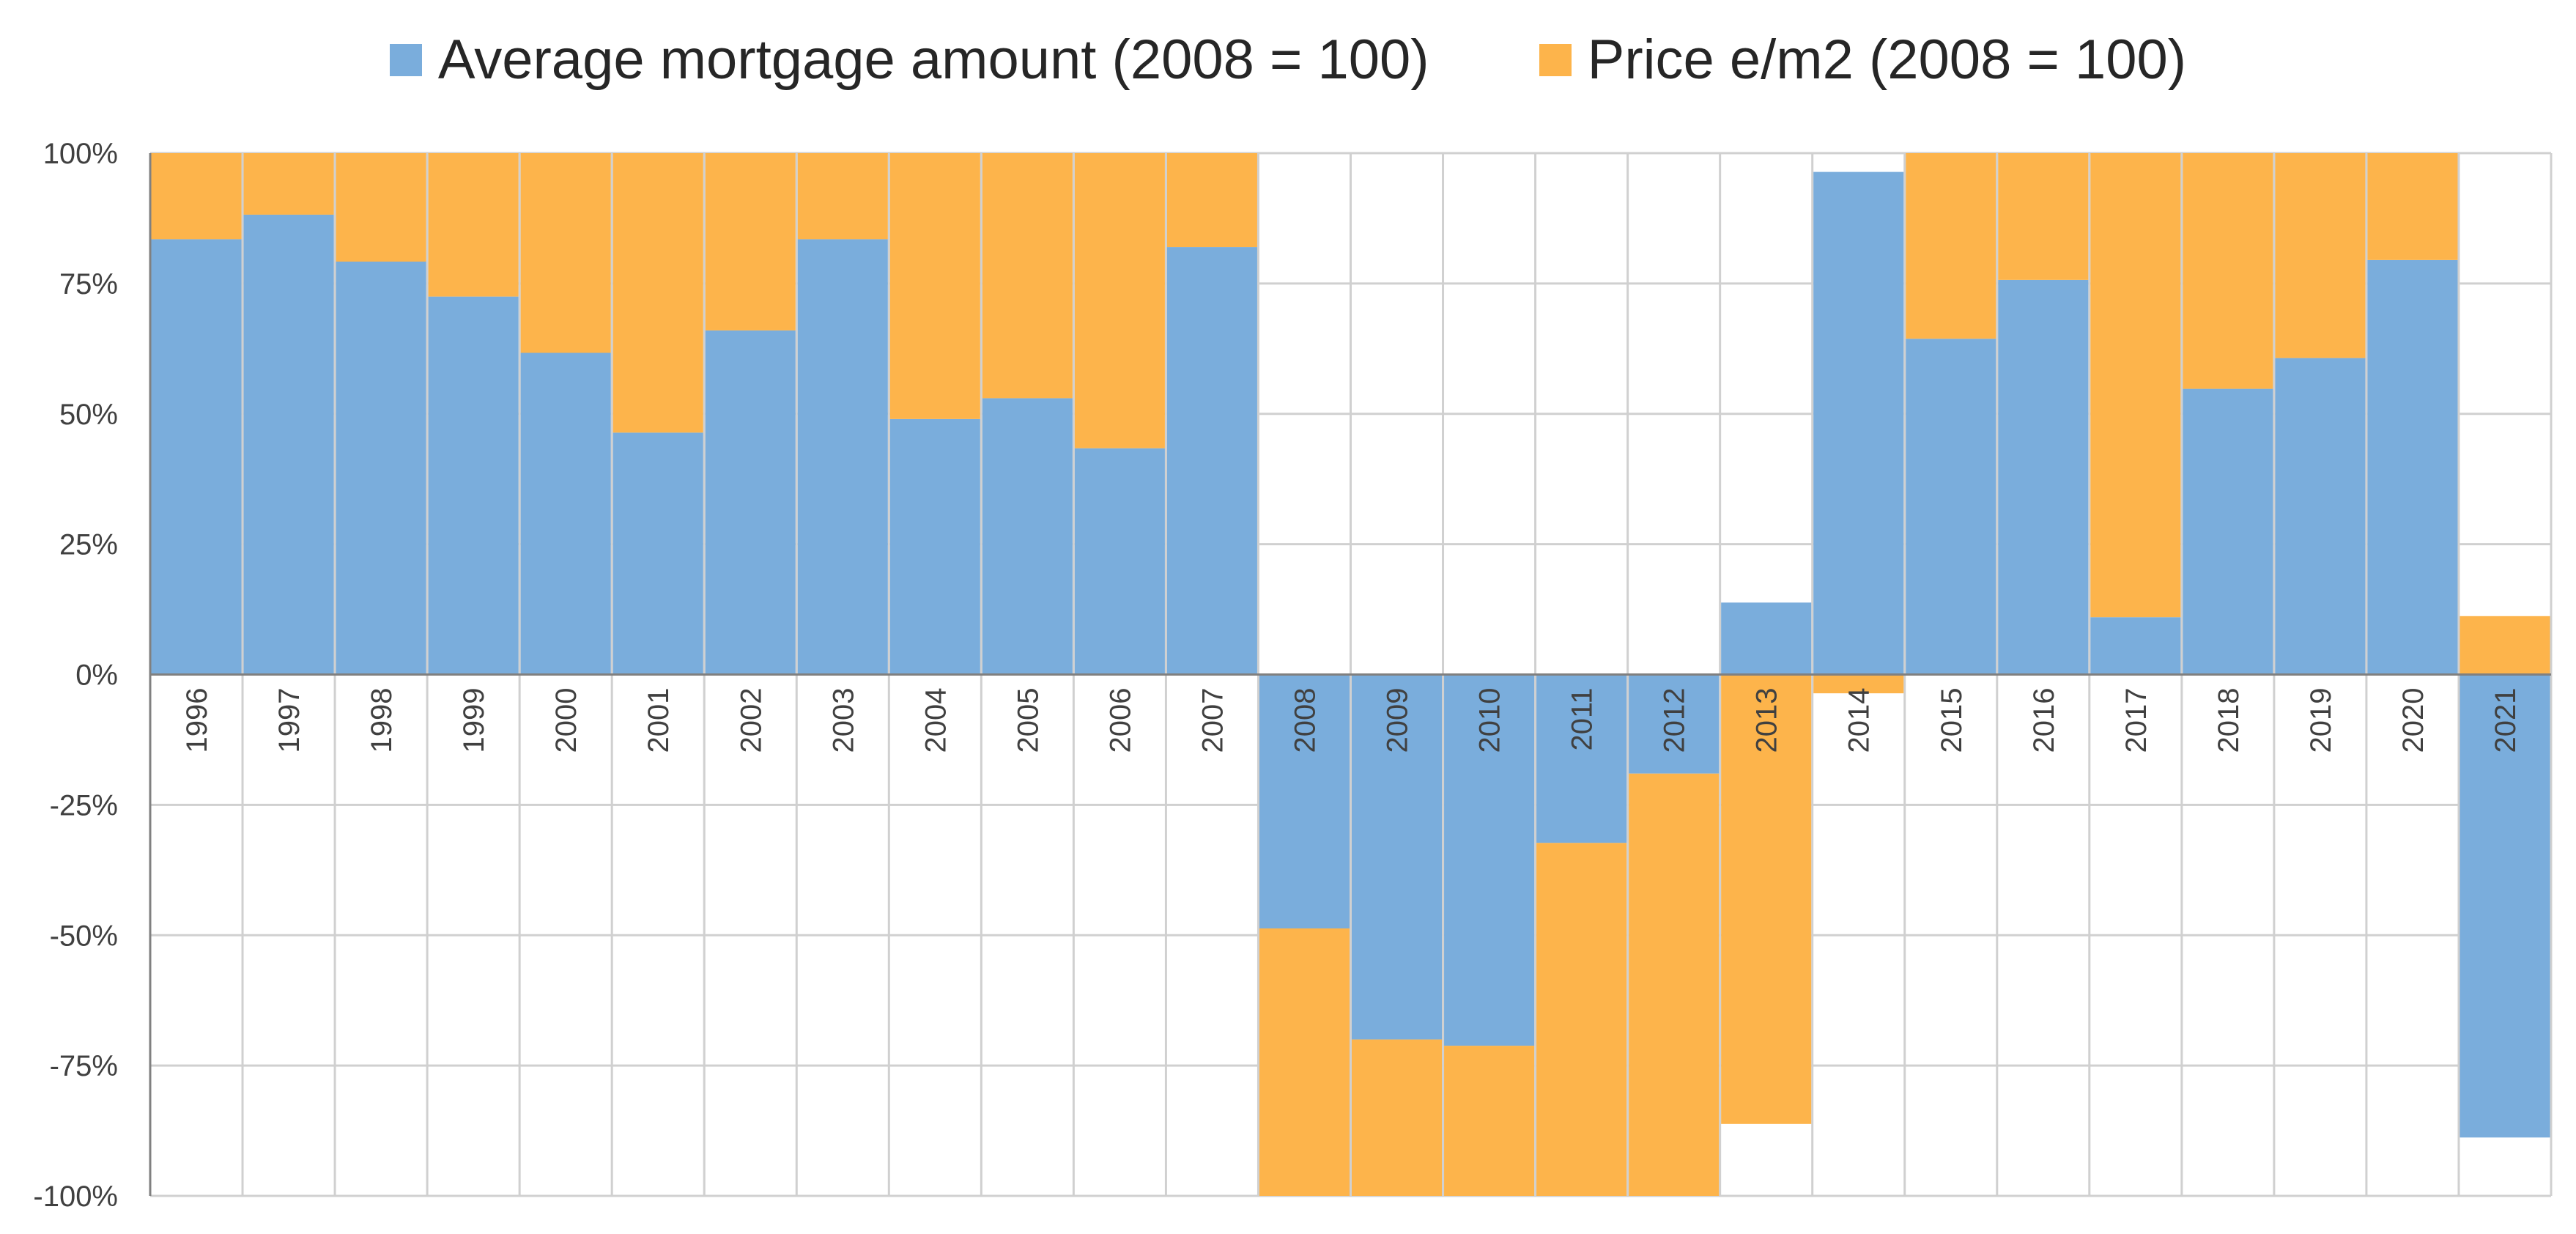 The width and height of the screenshot is (2576, 1234). What do you see at coordinates (75, 1197) in the screenshot?
I see `y-tick-label: -100%` at bounding box center [75, 1197].